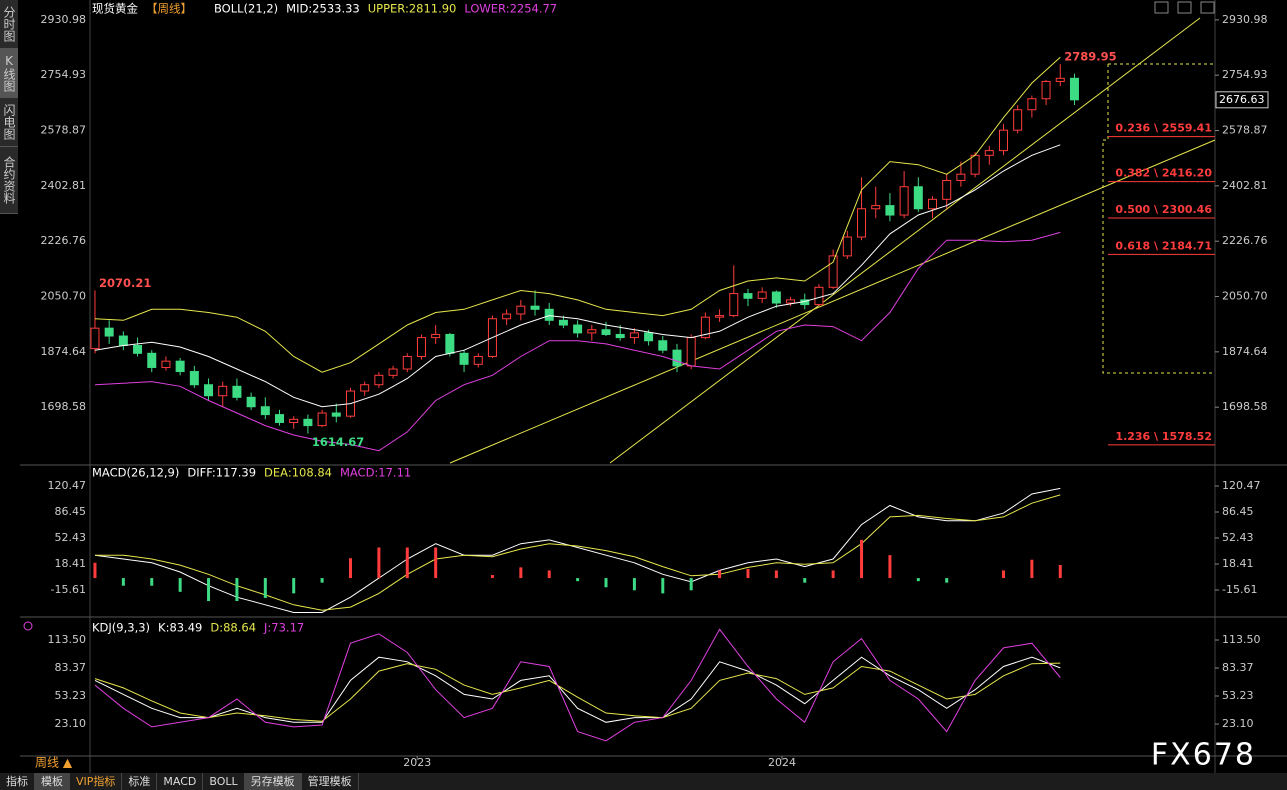  I want to click on y-tick-label: 2754.93, so click(1245, 74).